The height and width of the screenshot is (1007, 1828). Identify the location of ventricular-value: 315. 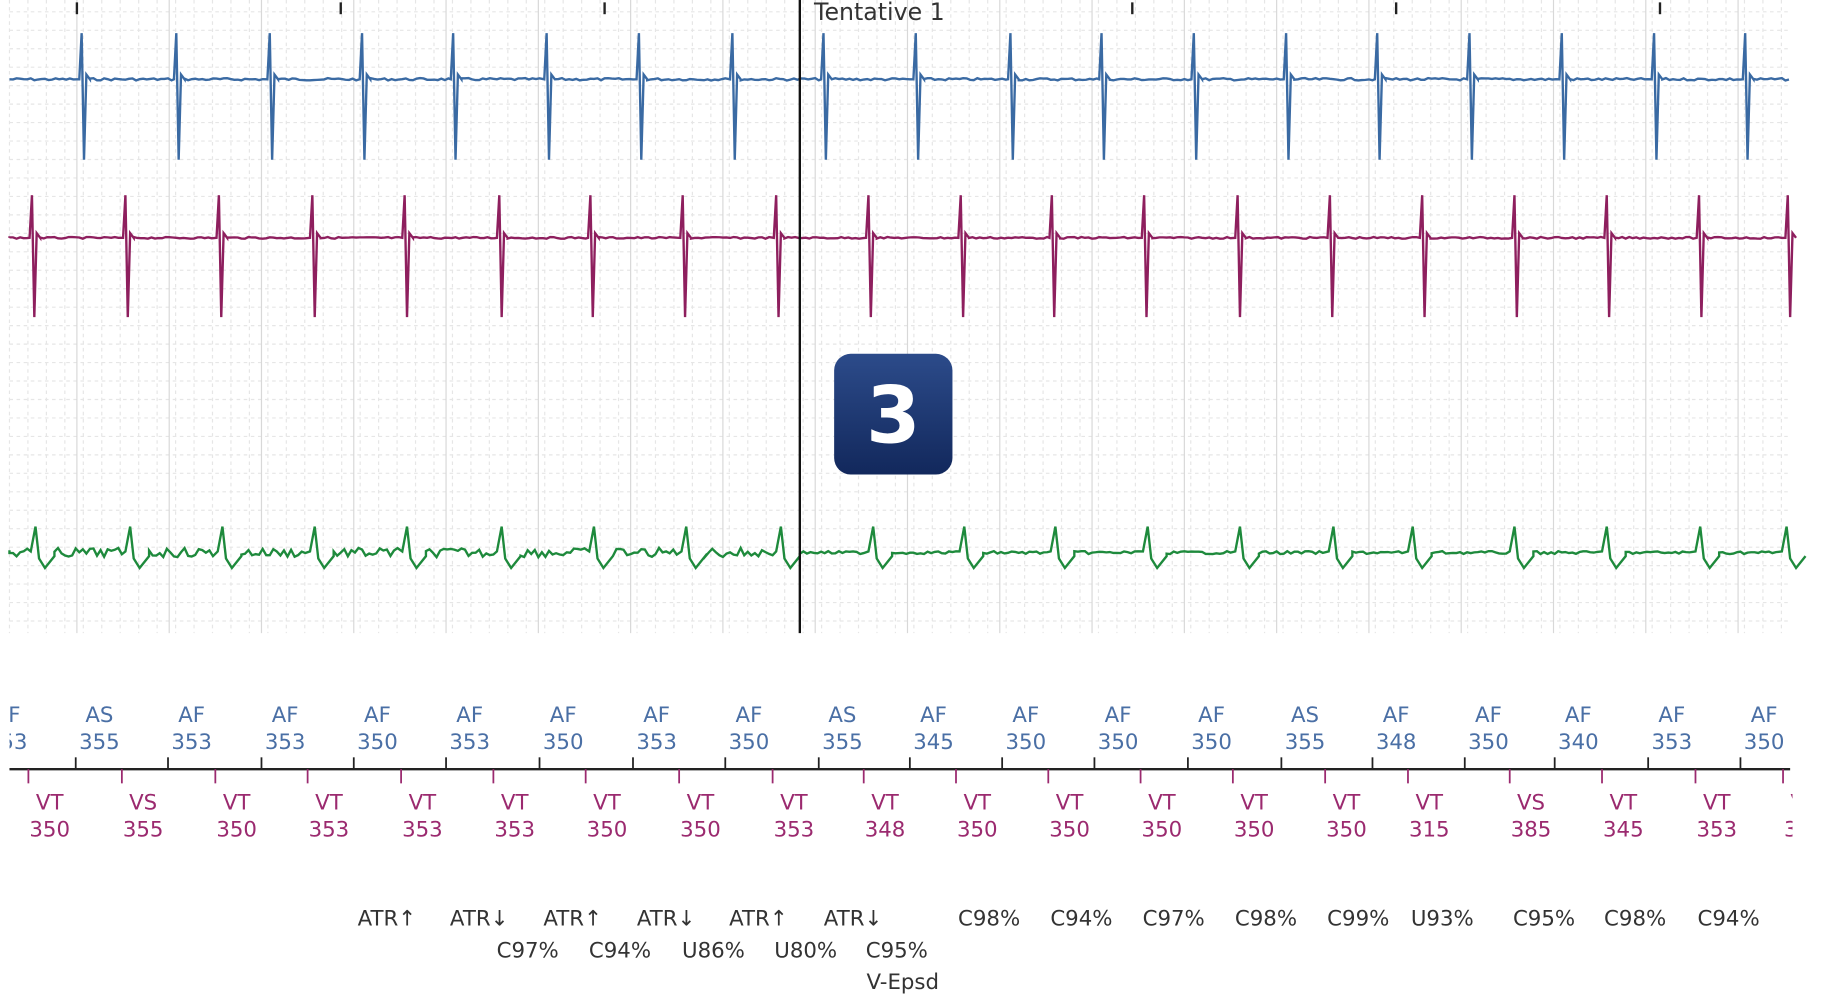
(1429, 830).